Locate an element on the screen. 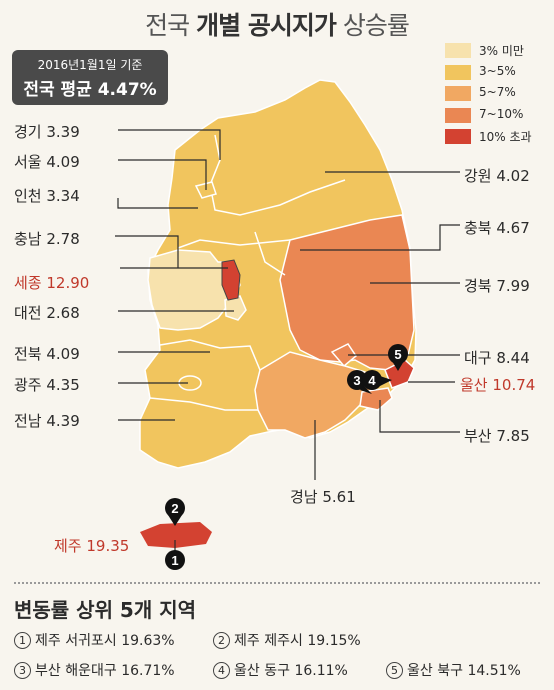  busan-region is located at coordinates (376, 399).